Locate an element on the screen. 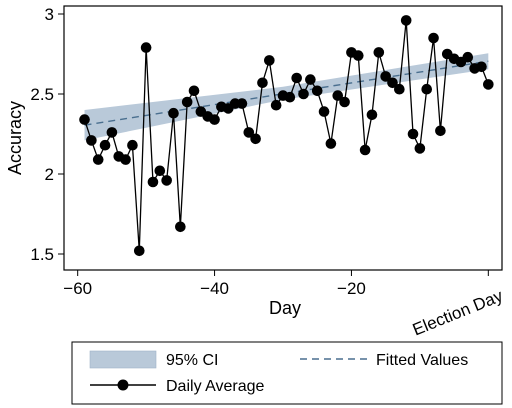  legend-ci-swatch is located at coordinates (123, 359).